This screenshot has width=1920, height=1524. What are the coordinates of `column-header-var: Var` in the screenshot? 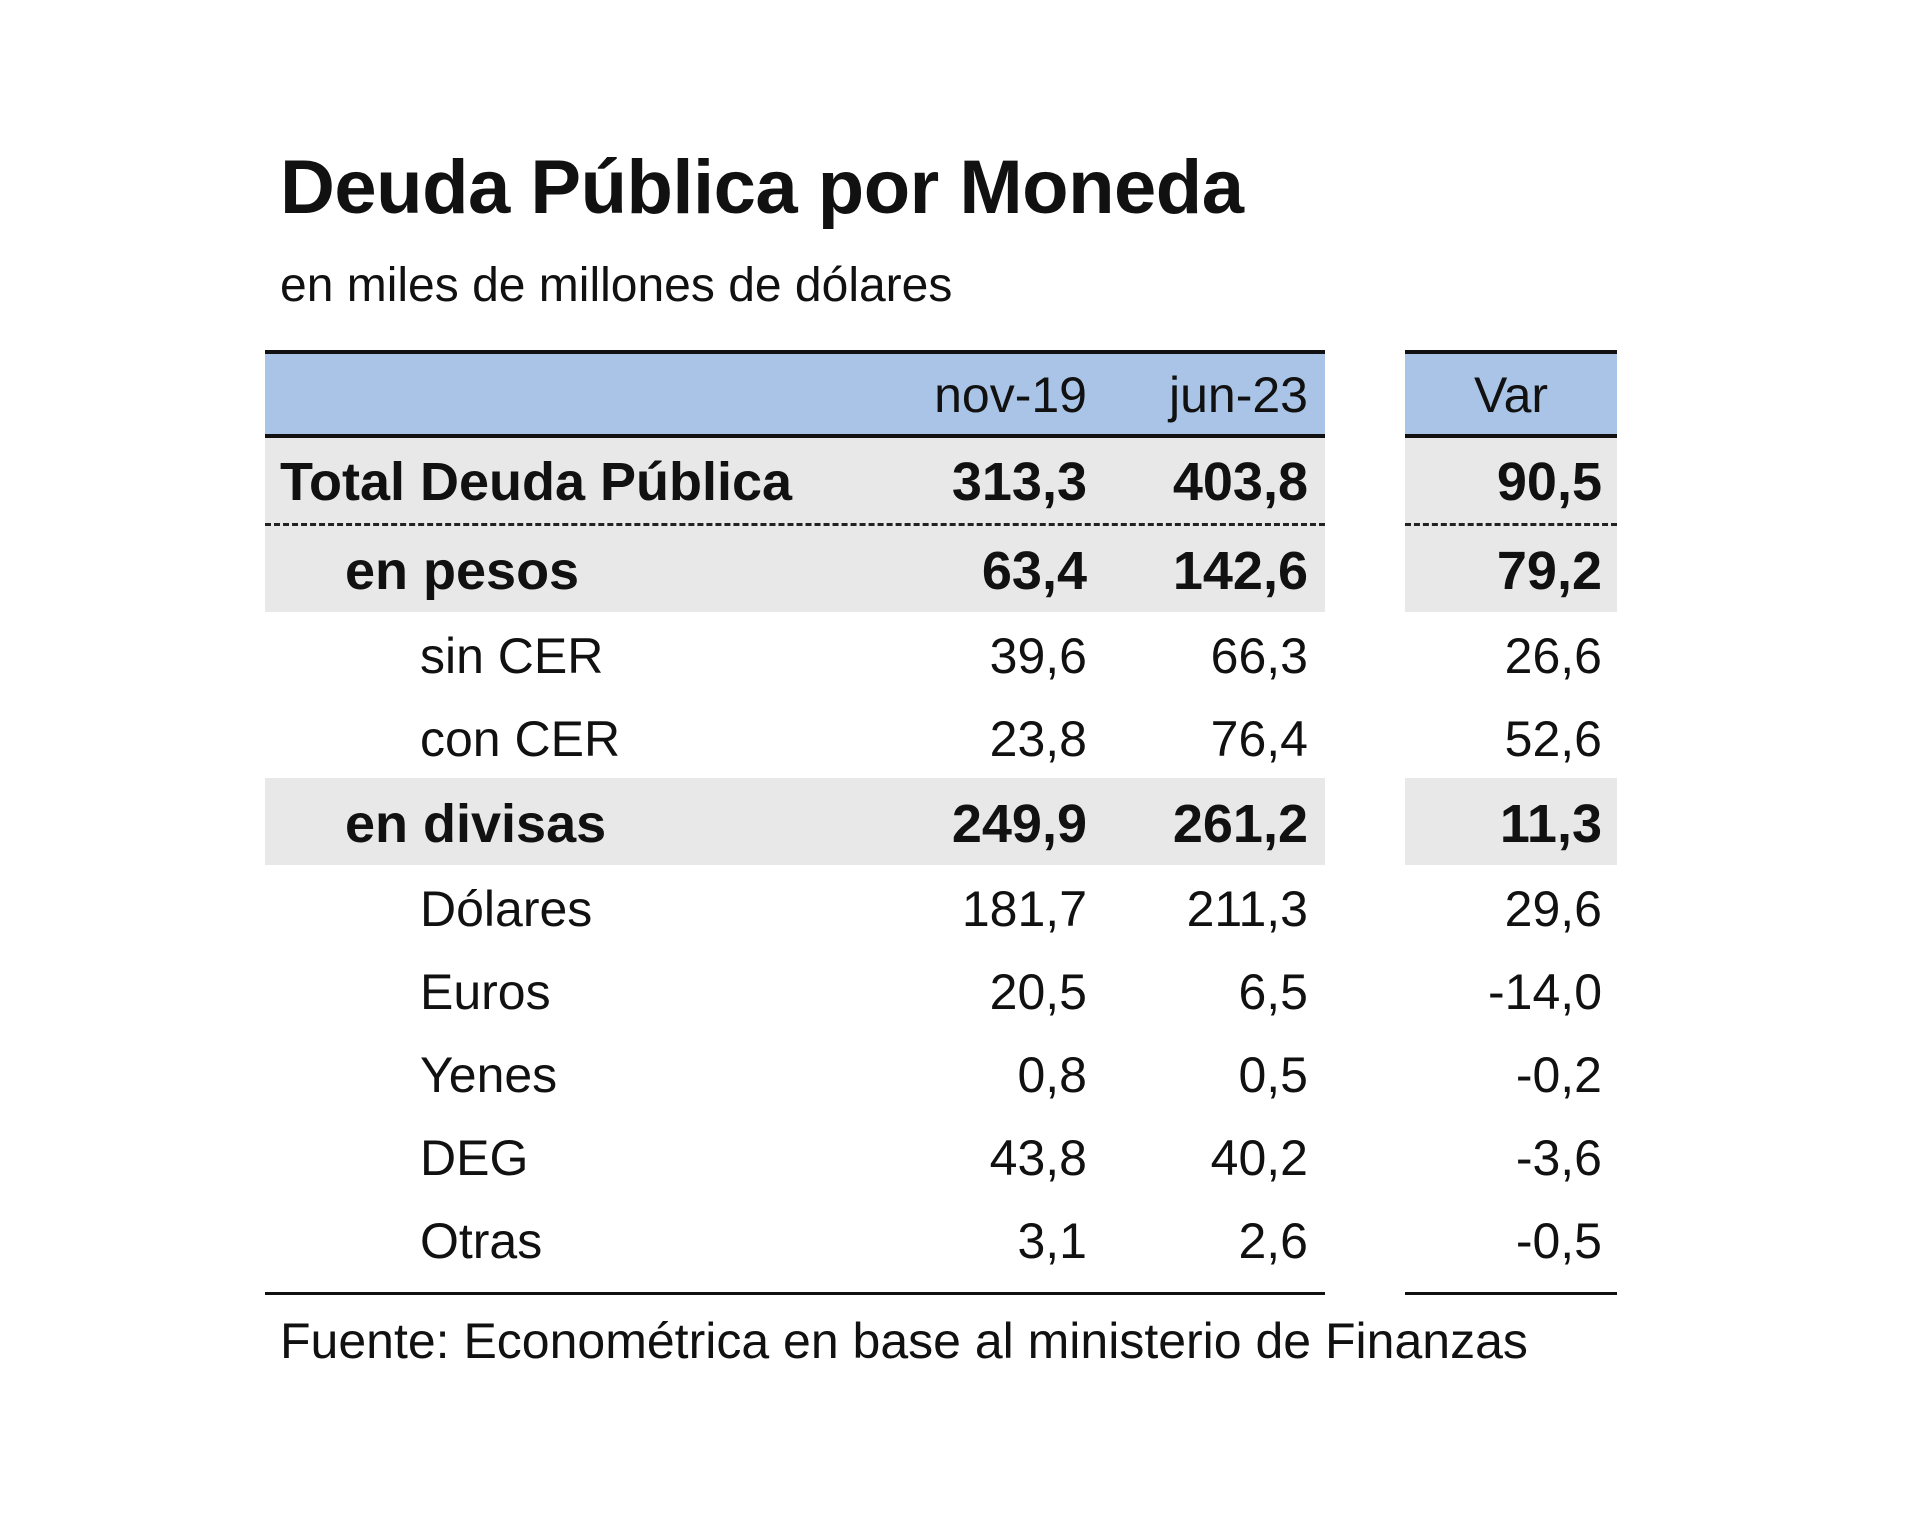 It's located at (1511, 395).